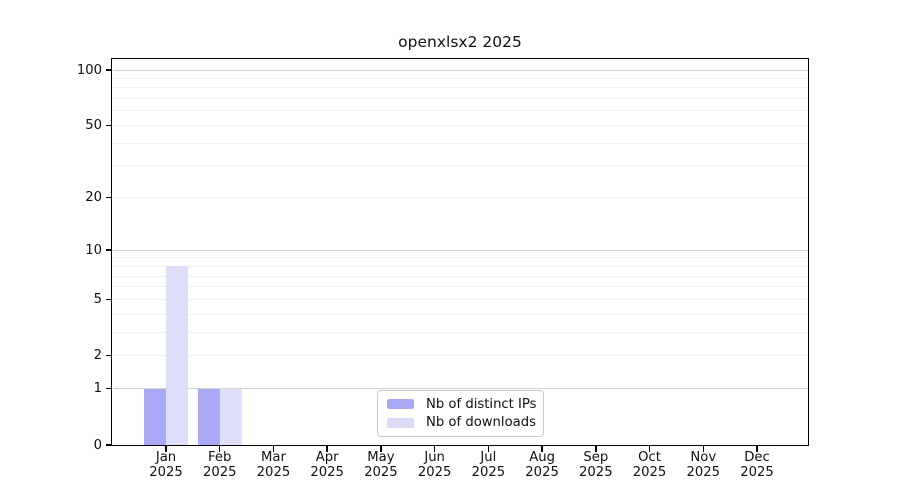 This screenshot has height=500, width=900. Describe the element at coordinates (327, 457) in the screenshot. I see `x-tick-month: Apr` at that location.